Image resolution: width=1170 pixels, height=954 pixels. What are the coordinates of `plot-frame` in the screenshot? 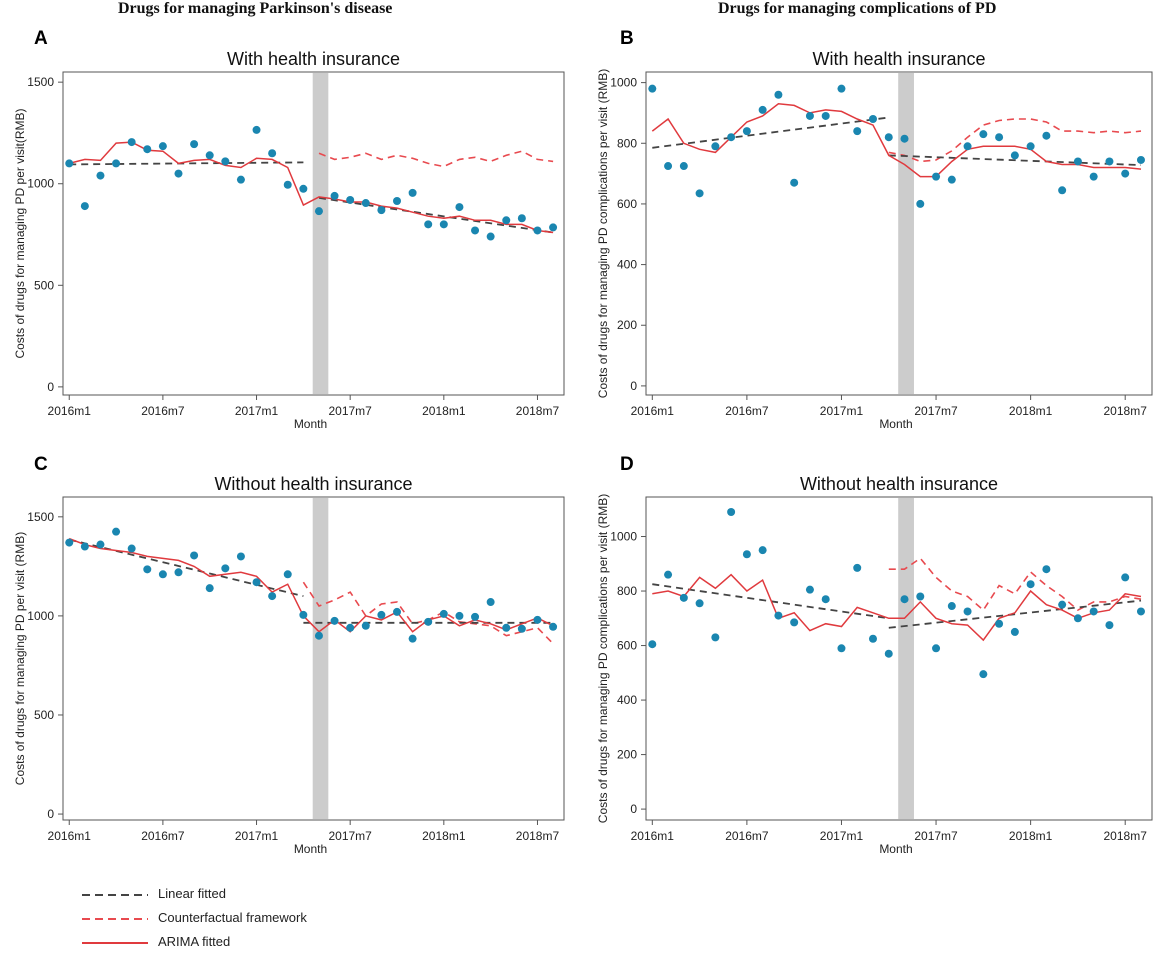 It's located at (899, 658).